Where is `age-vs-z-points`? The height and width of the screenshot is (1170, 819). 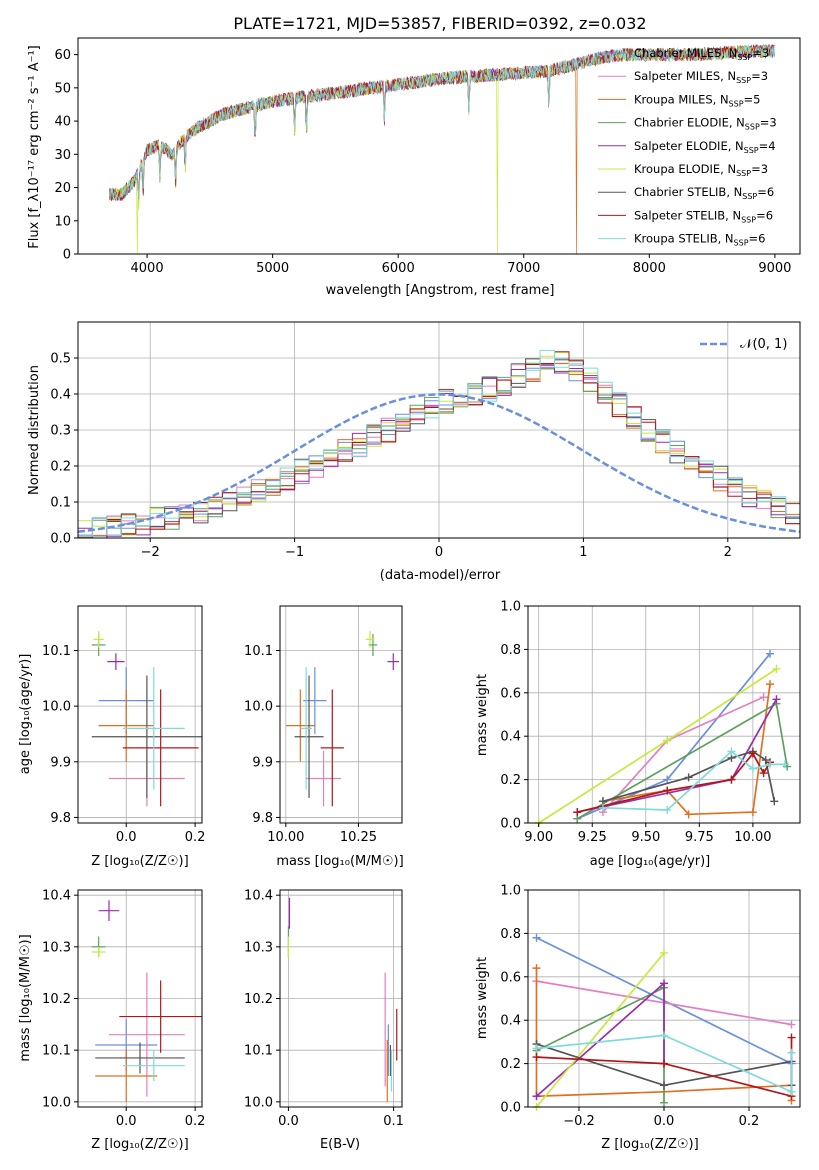
age-vs-z-points is located at coordinates (146, 719).